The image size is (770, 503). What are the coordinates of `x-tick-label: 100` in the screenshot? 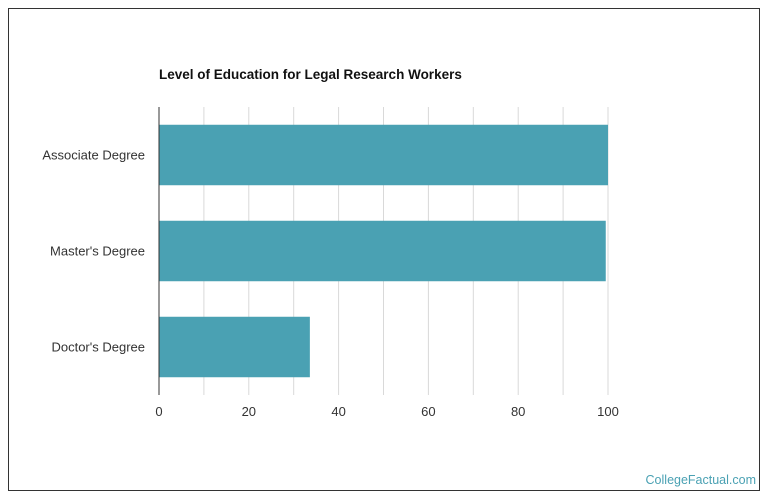 It's located at (608, 411).